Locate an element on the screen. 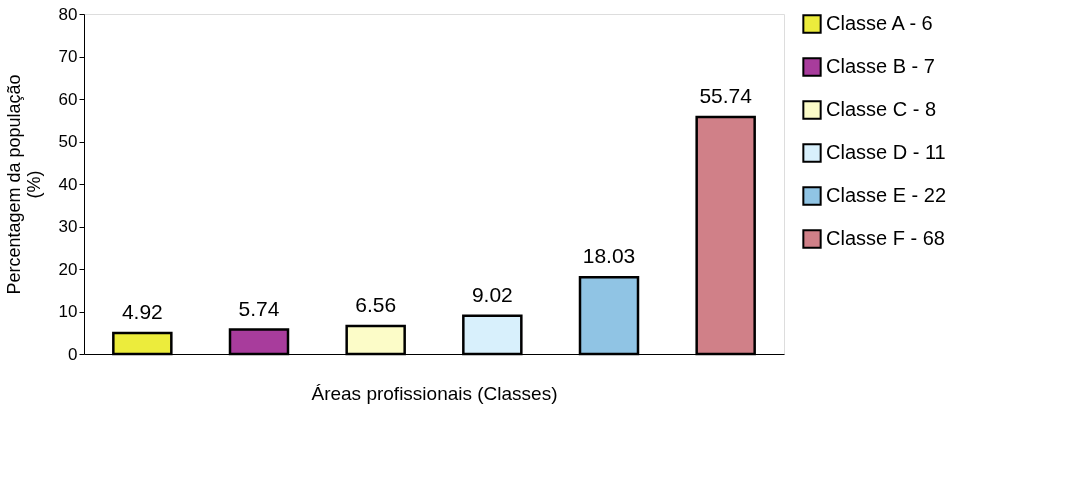 Image resolution: width=1071 pixels, height=478 pixels. legend-label: Classe D - 11 is located at coordinates (886, 152).